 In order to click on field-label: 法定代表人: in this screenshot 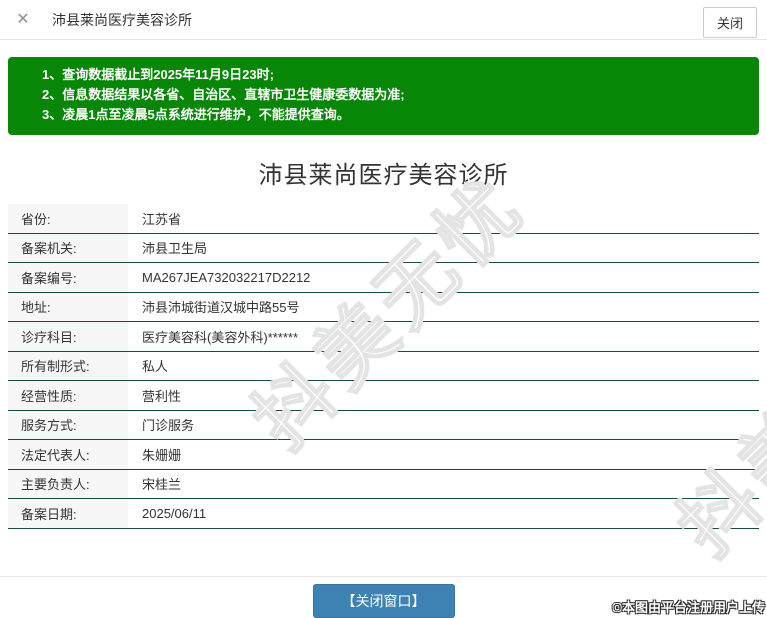, I will do `click(68, 454)`.